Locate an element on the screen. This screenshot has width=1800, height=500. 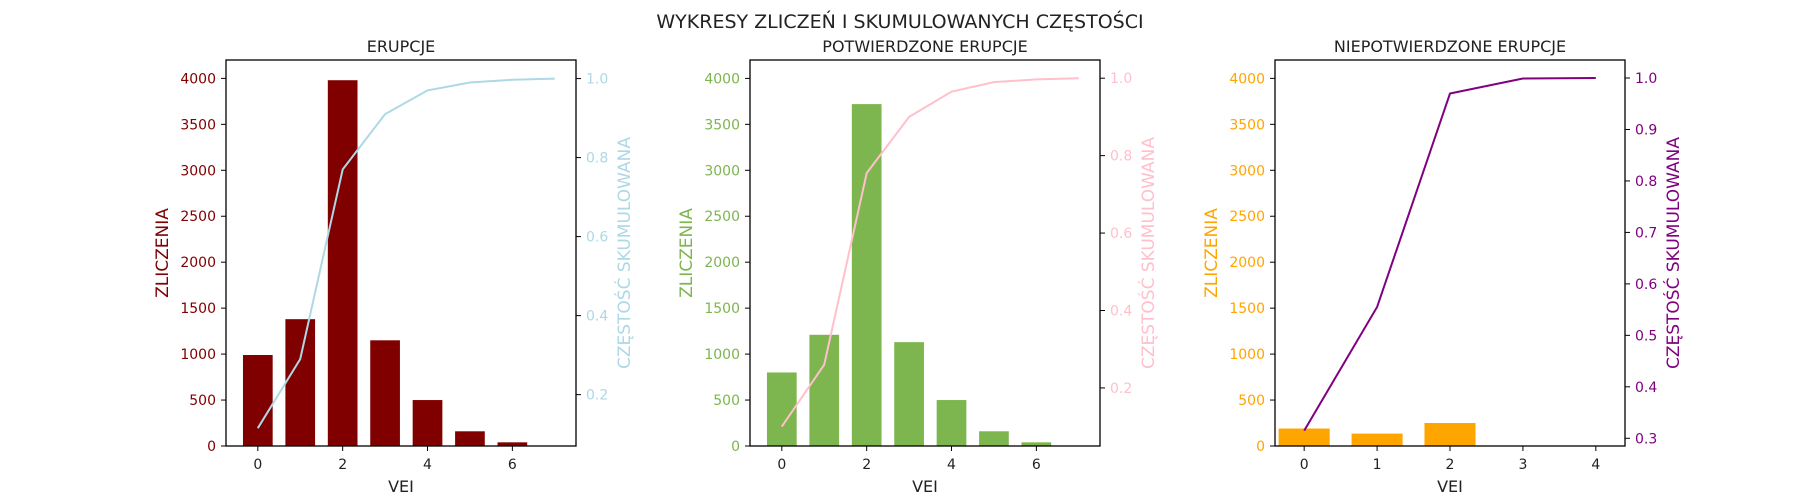
chart-title: POTWIERDZONE ERUPCJE is located at coordinates (924, 46).